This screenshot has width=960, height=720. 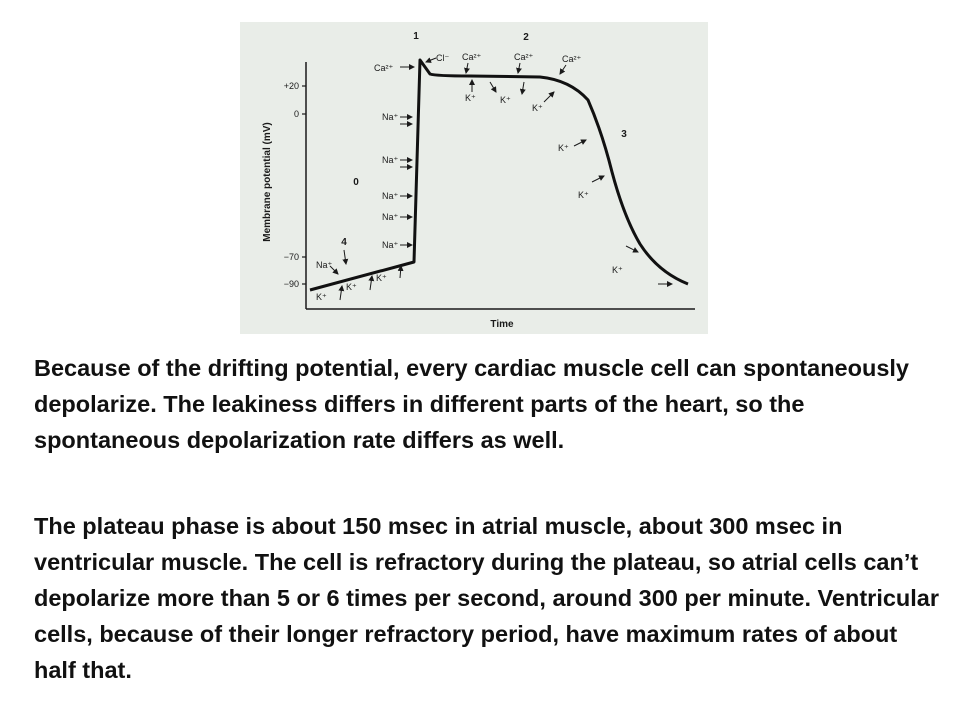 What do you see at coordinates (442, 58) in the screenshot?
I see `ion-label-cl: Cl⁻` at bounding box center [442, 58].